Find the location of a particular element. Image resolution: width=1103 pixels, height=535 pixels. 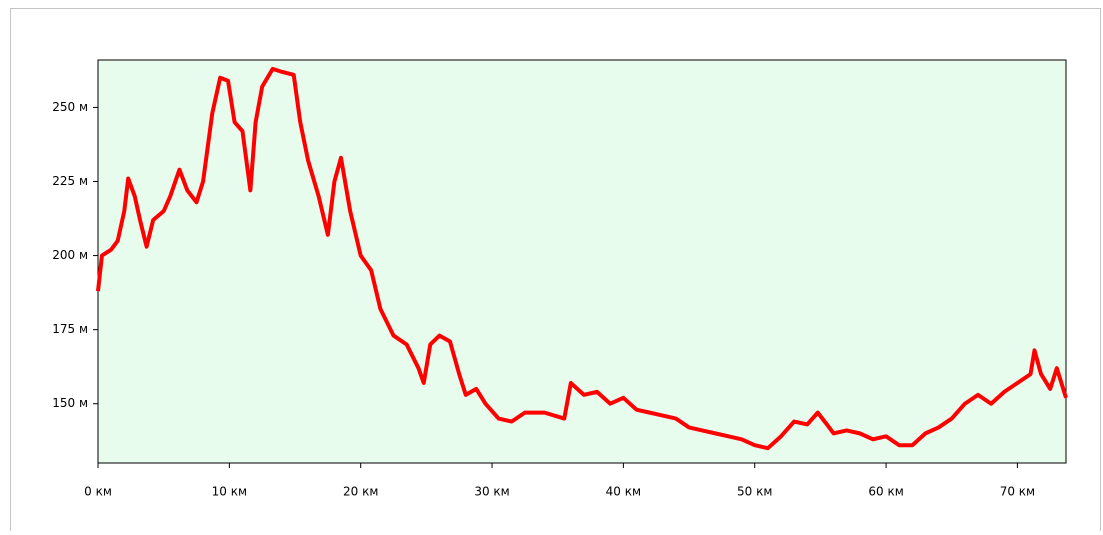

x-tick-label: 0 км is located at coordinates (98, 492).